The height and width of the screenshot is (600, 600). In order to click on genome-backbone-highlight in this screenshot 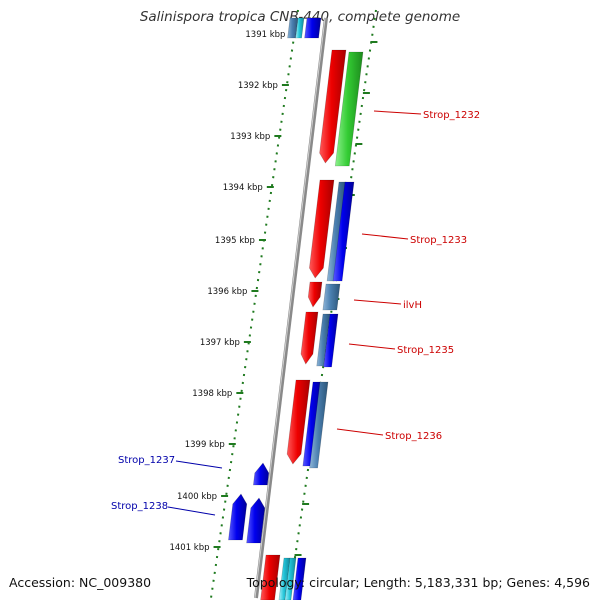, I will do `click(290, 308)`.